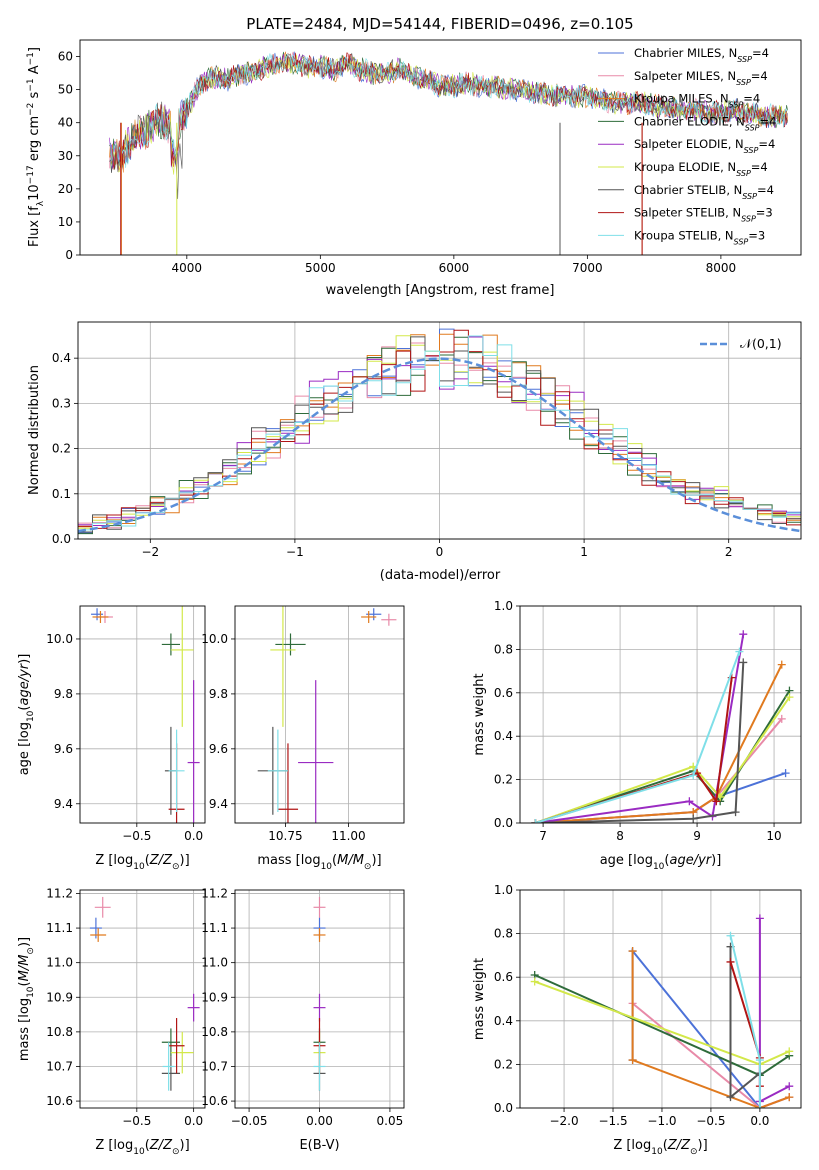 The image size is (819, 1170). I want to click on x-axis-label: wavelength [Angstrom, rest frame], so click(440, 290).